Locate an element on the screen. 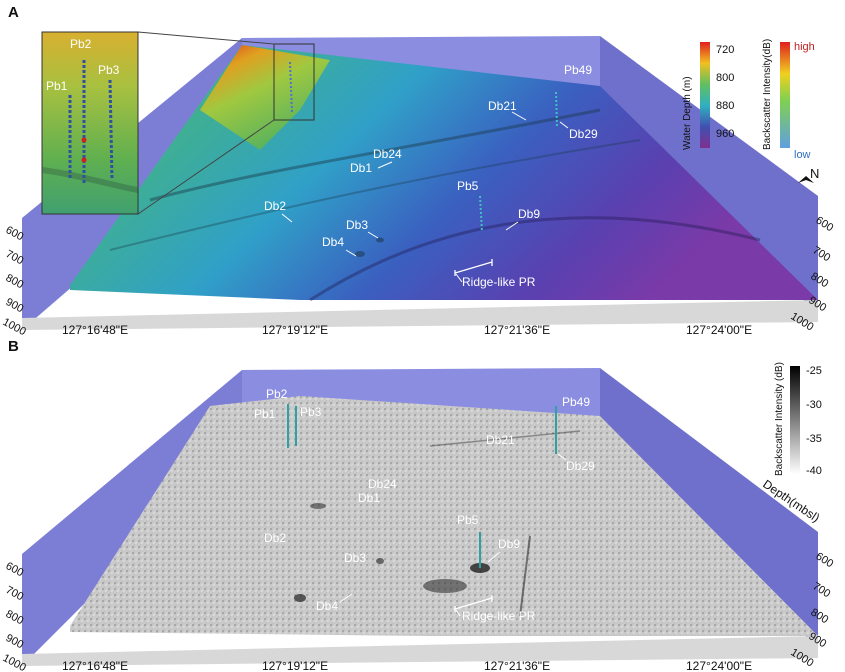 Image resolution: width=845 pixels, height=672 pixels. backscatter-tick: -40 is located at coordinates (814, 471).